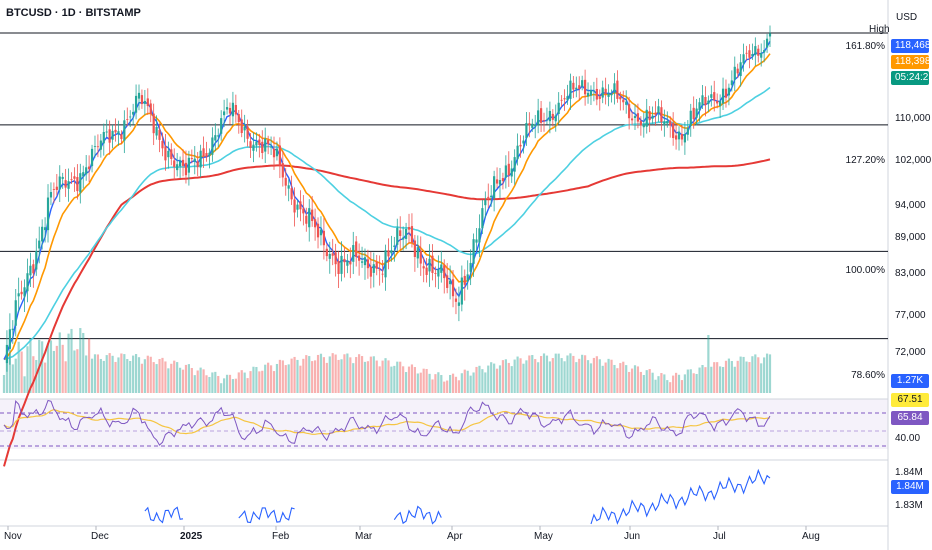 Image resolution: width=932 pixels, height=550 pixels. What do you see at coordinates (266, 515) in the screenshot?
I see `obv-line` at bounding box center [266, 515].